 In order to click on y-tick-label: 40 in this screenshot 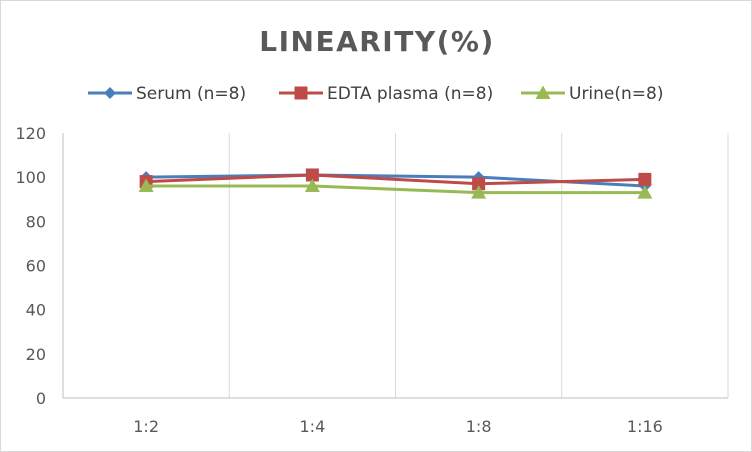, I will do `click(36, 310)`.